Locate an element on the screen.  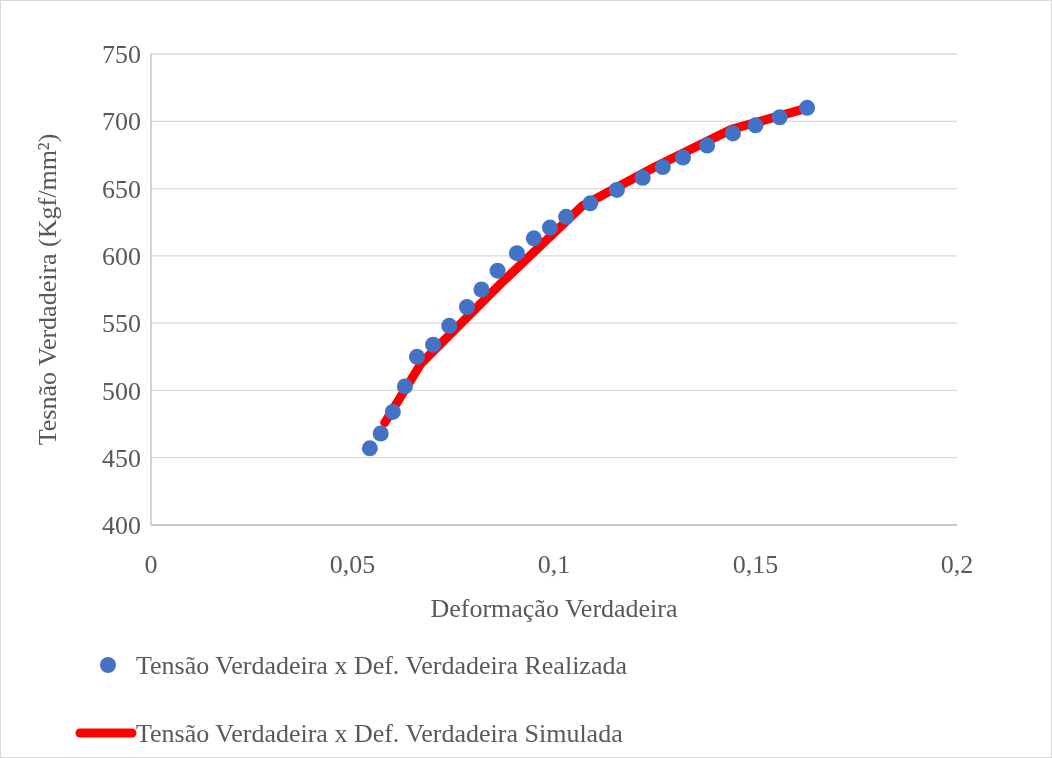
y-axis-title: Tesnão Verdadeira (Kgf/mm²) is located at coordinates (47, 289).